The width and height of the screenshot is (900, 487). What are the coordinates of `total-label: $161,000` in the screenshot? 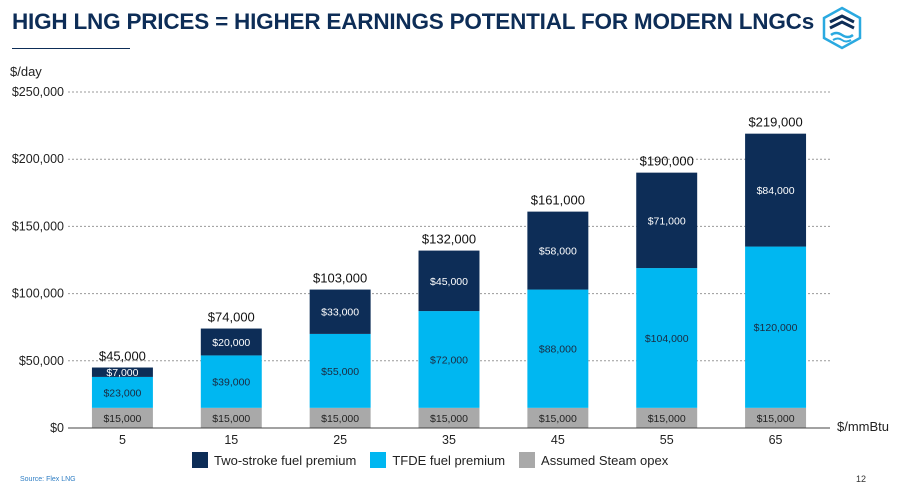 It's located at (558, 200).